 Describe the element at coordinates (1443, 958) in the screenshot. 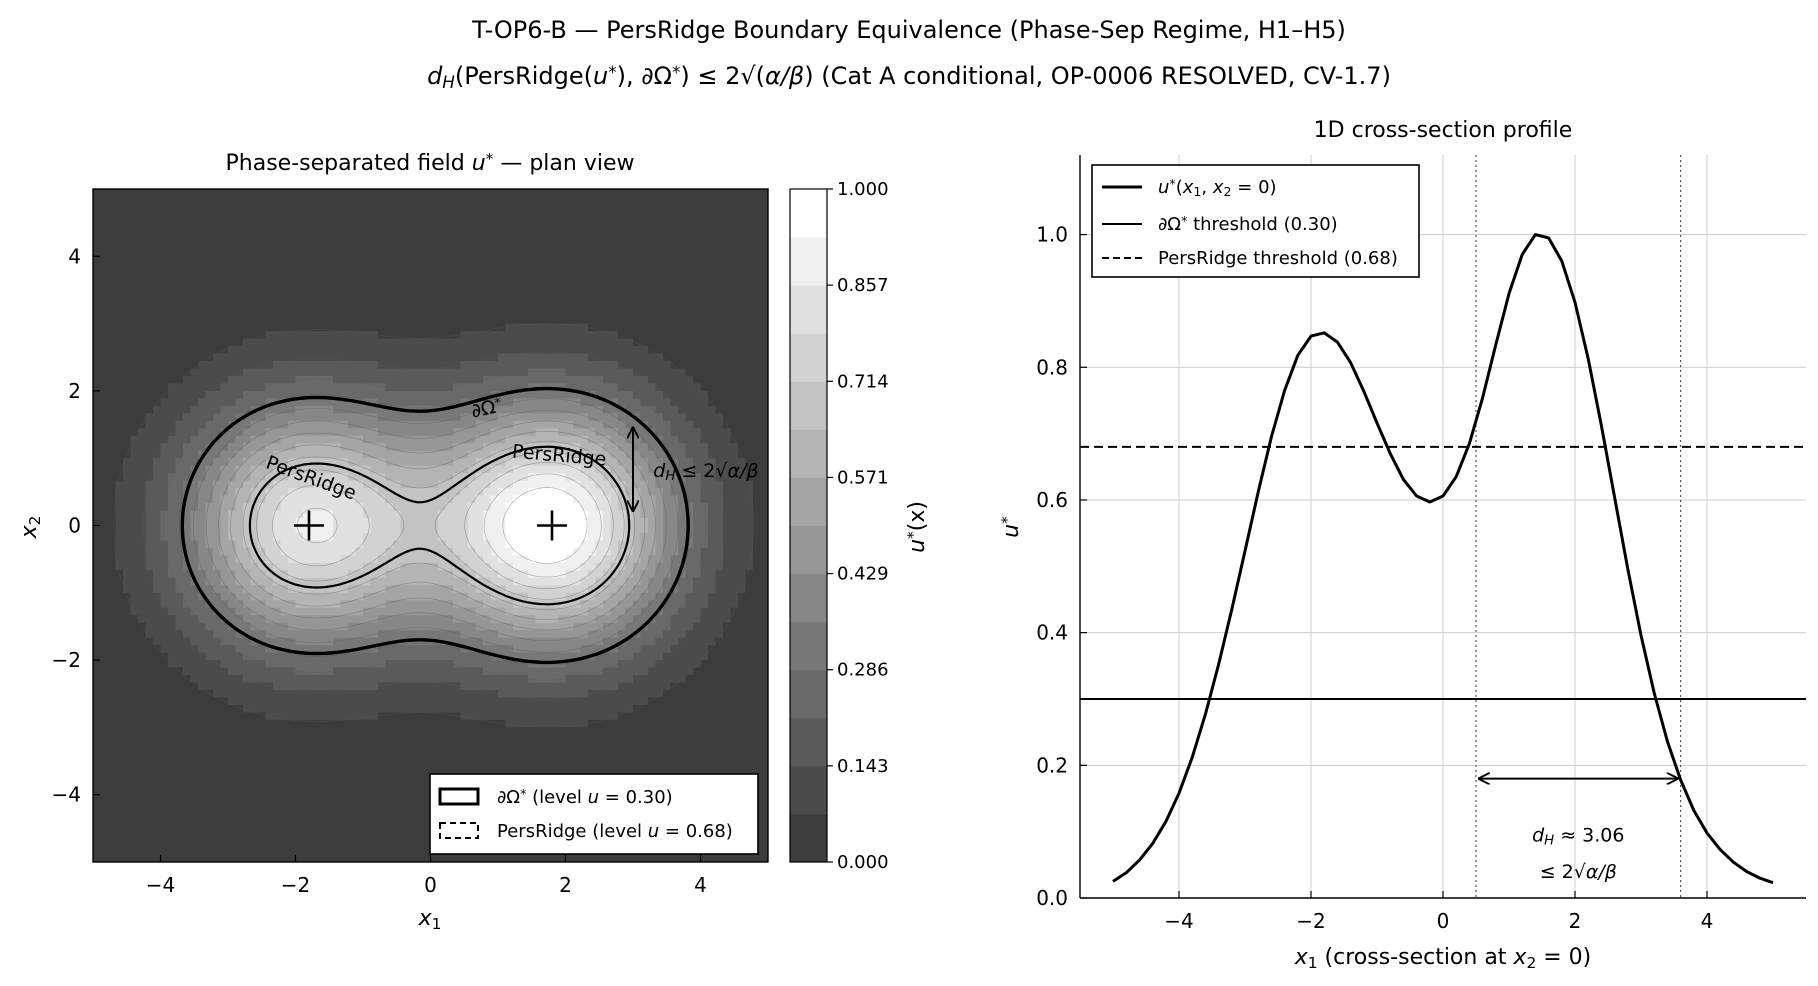

I see `right-x-axis-label: x1 (cross-section at x2 = 0)` at that location.